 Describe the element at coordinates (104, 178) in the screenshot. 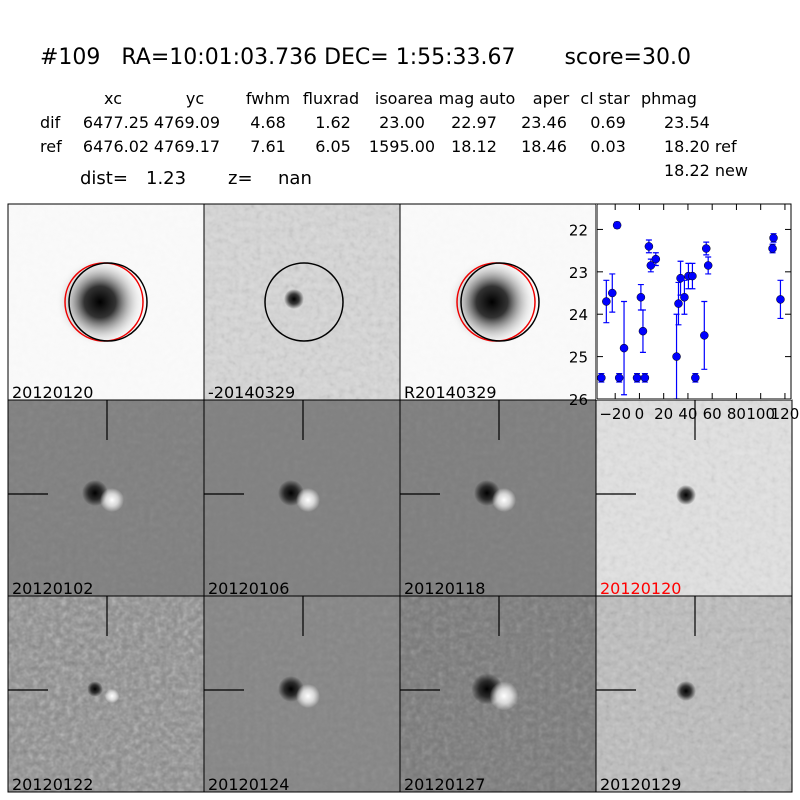

I see `summary-label: dist=` at that location.